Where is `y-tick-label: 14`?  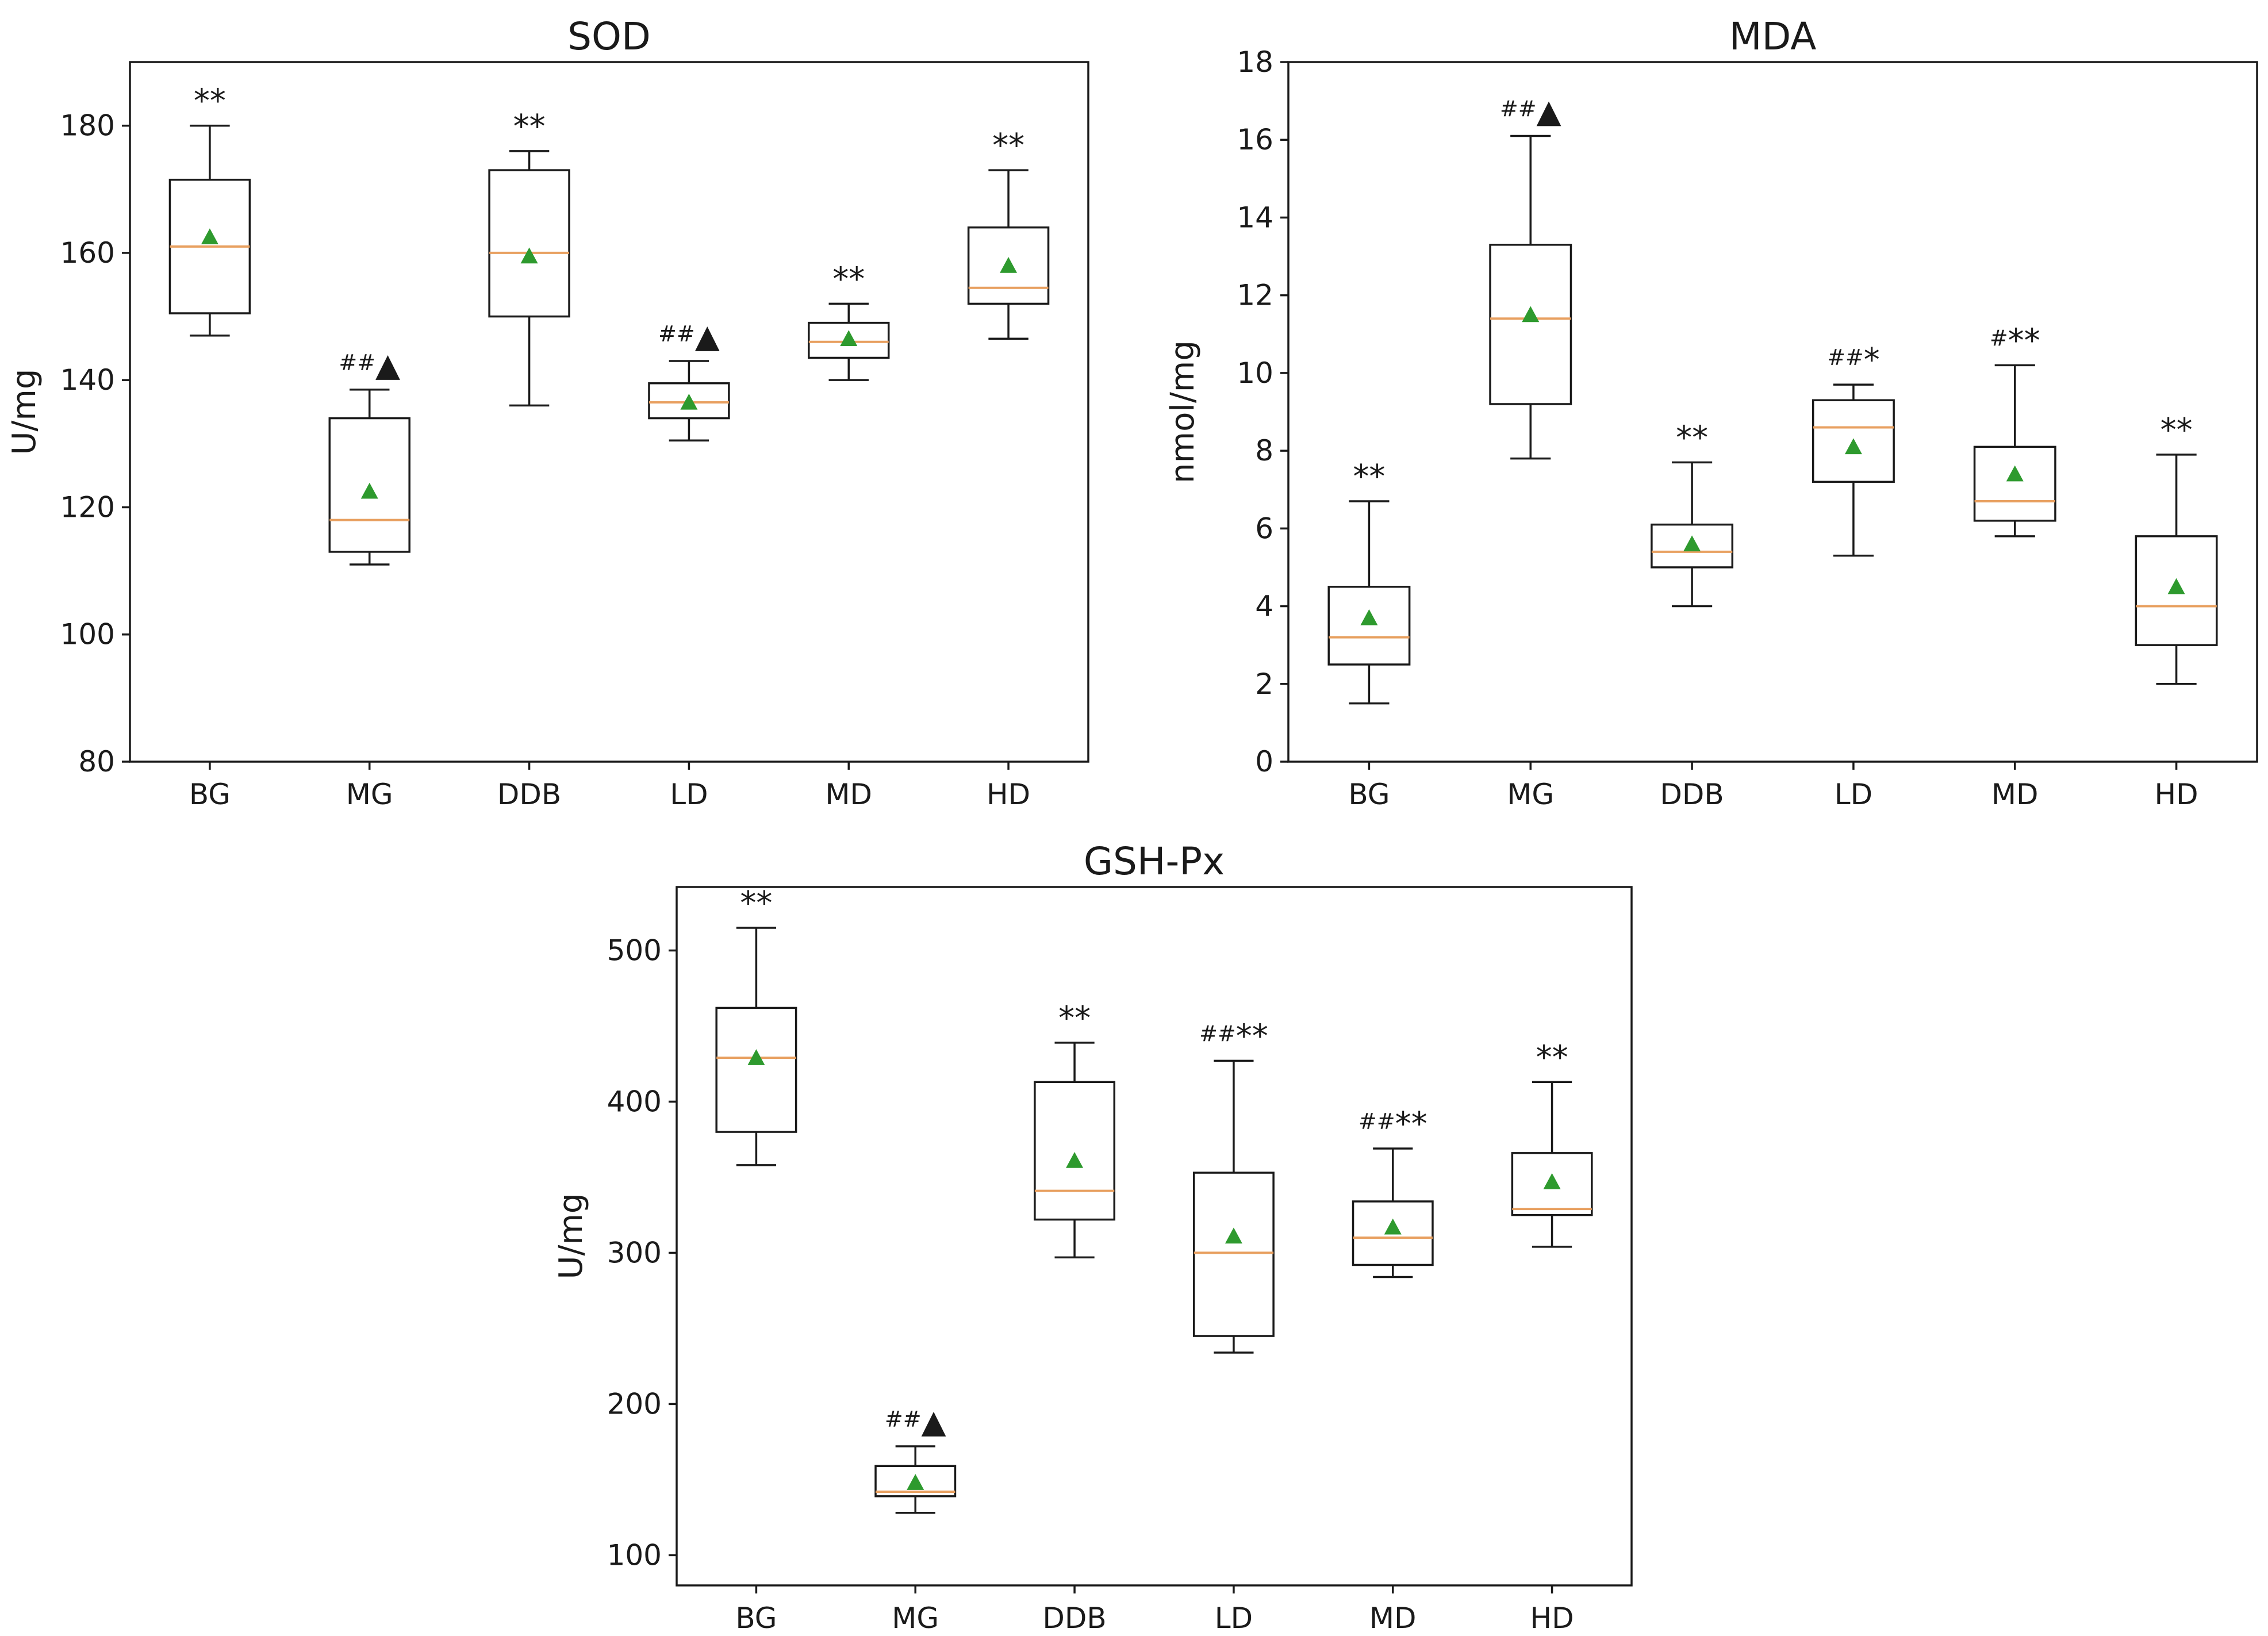 y-tick-label: 14 is located at coordinates (1255, 218).